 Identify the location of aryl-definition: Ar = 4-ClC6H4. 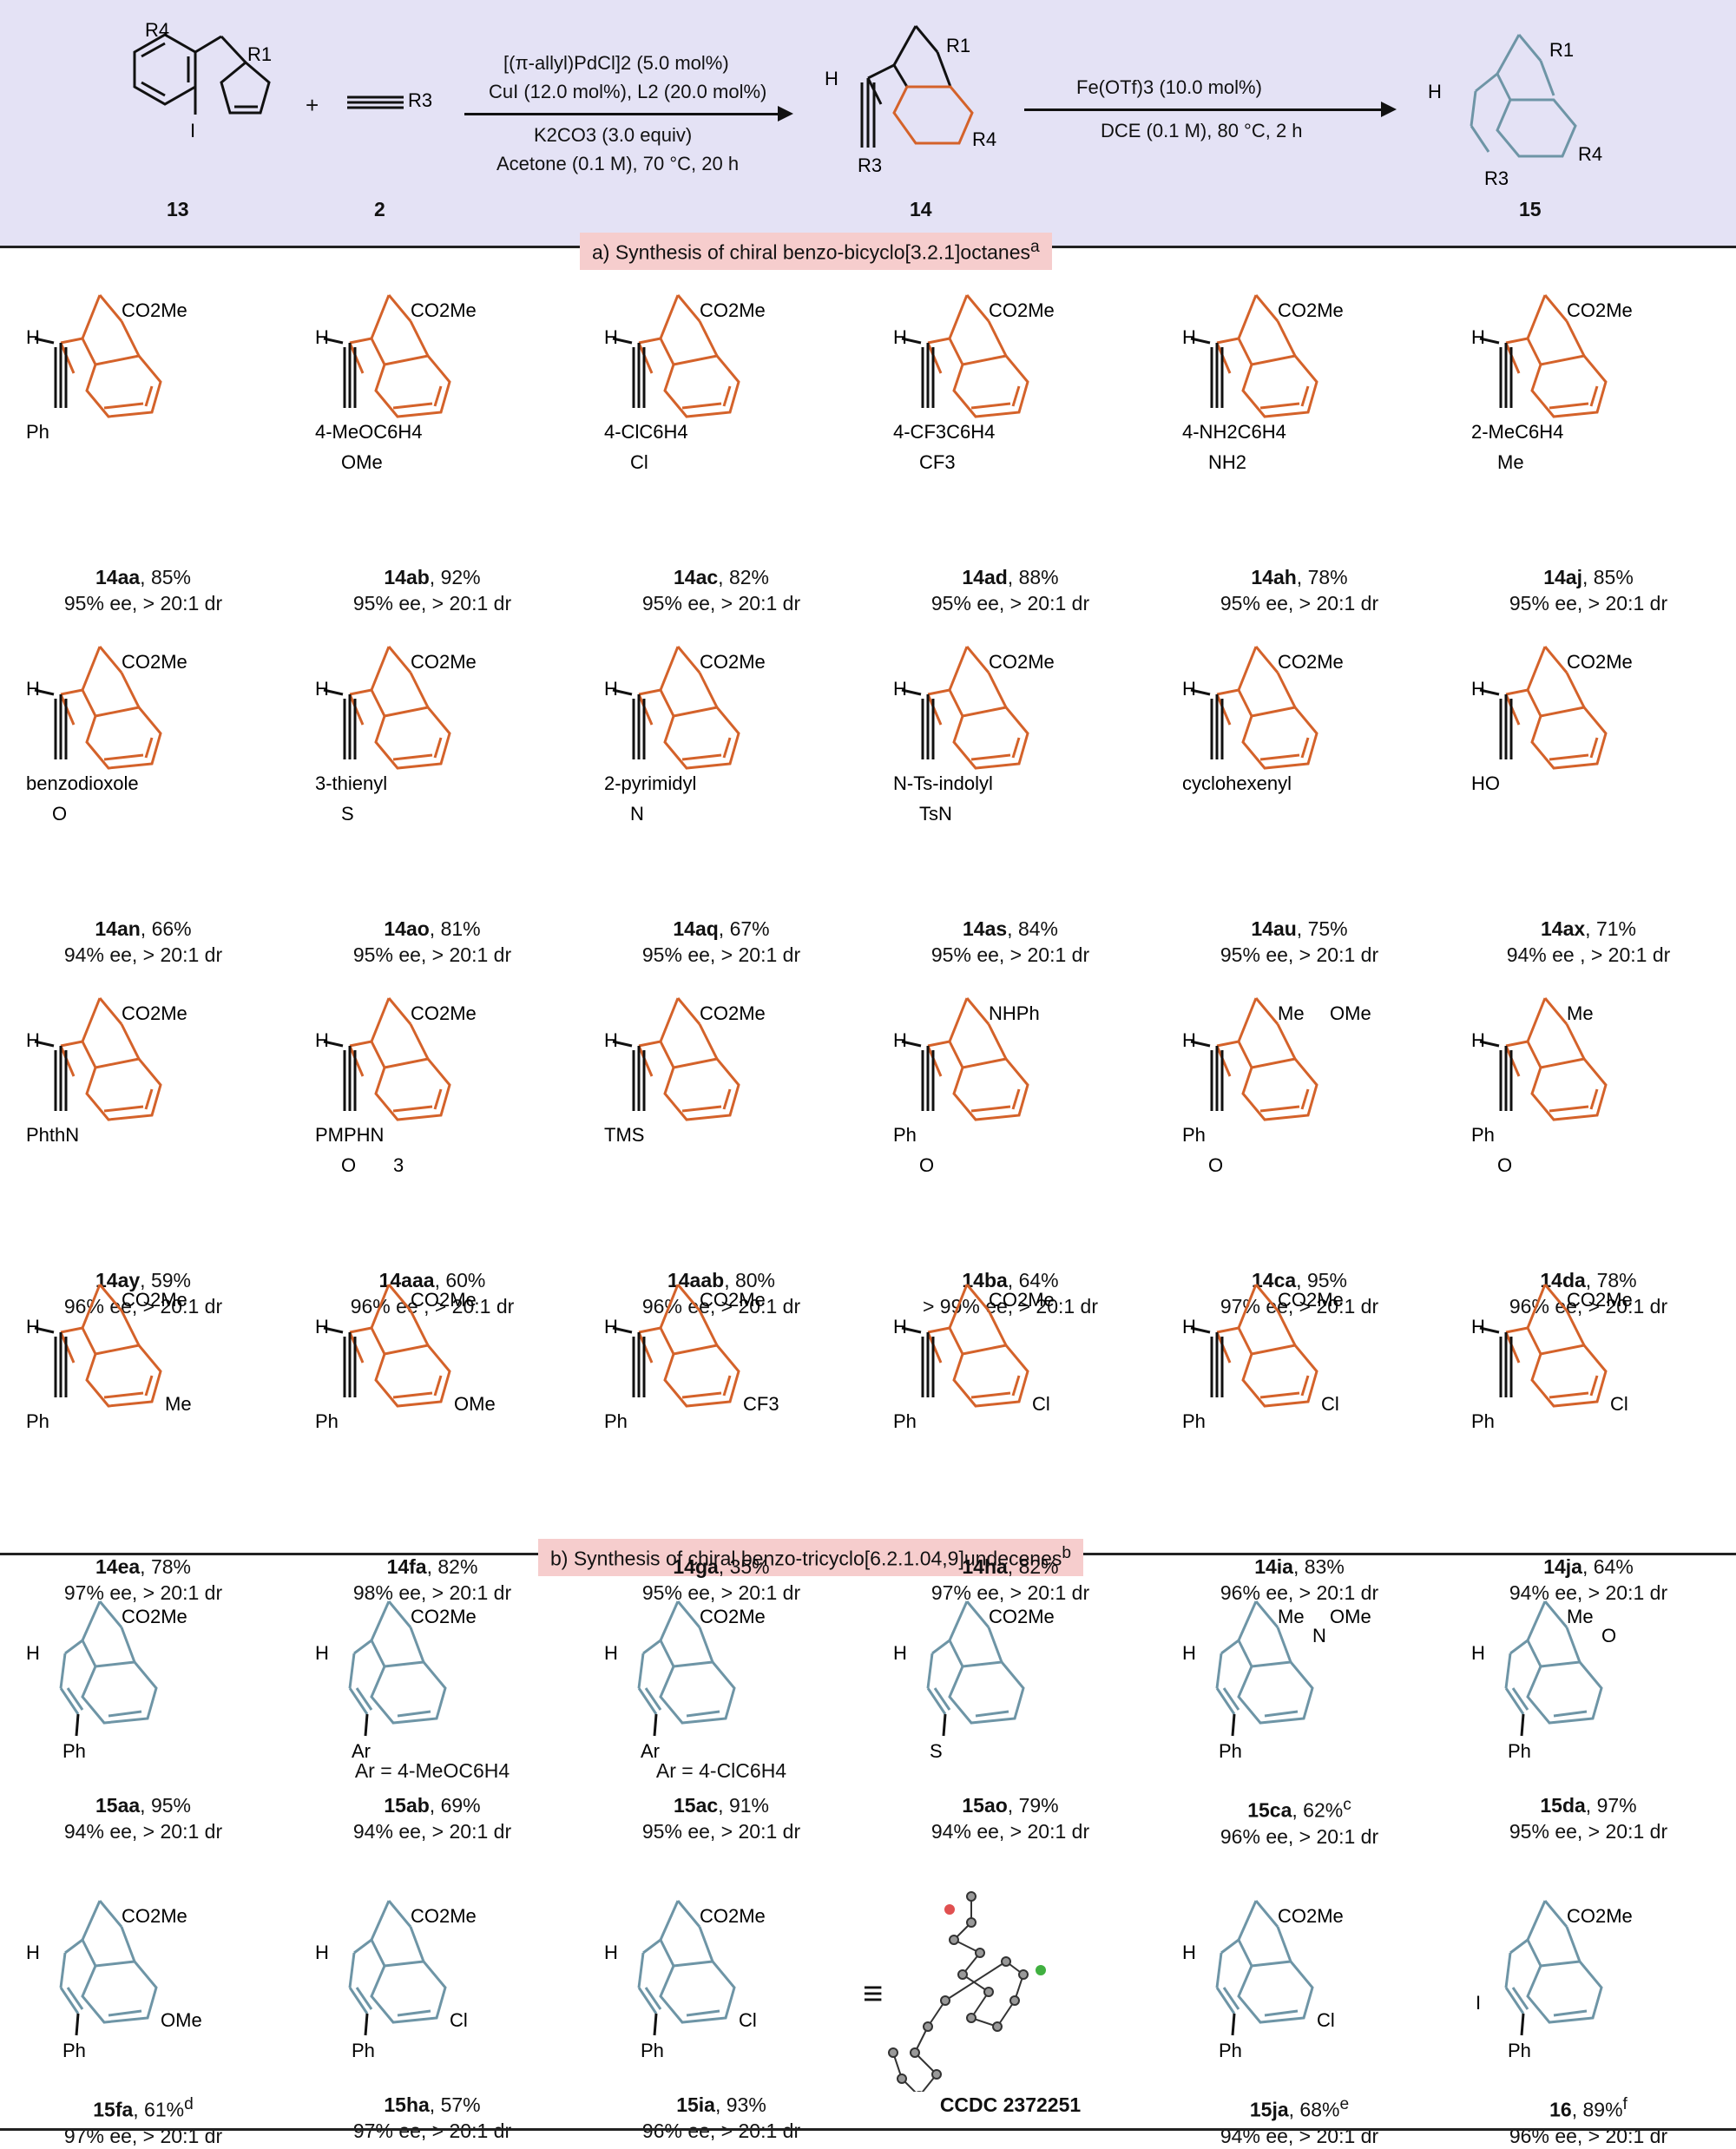
(721, 1770).